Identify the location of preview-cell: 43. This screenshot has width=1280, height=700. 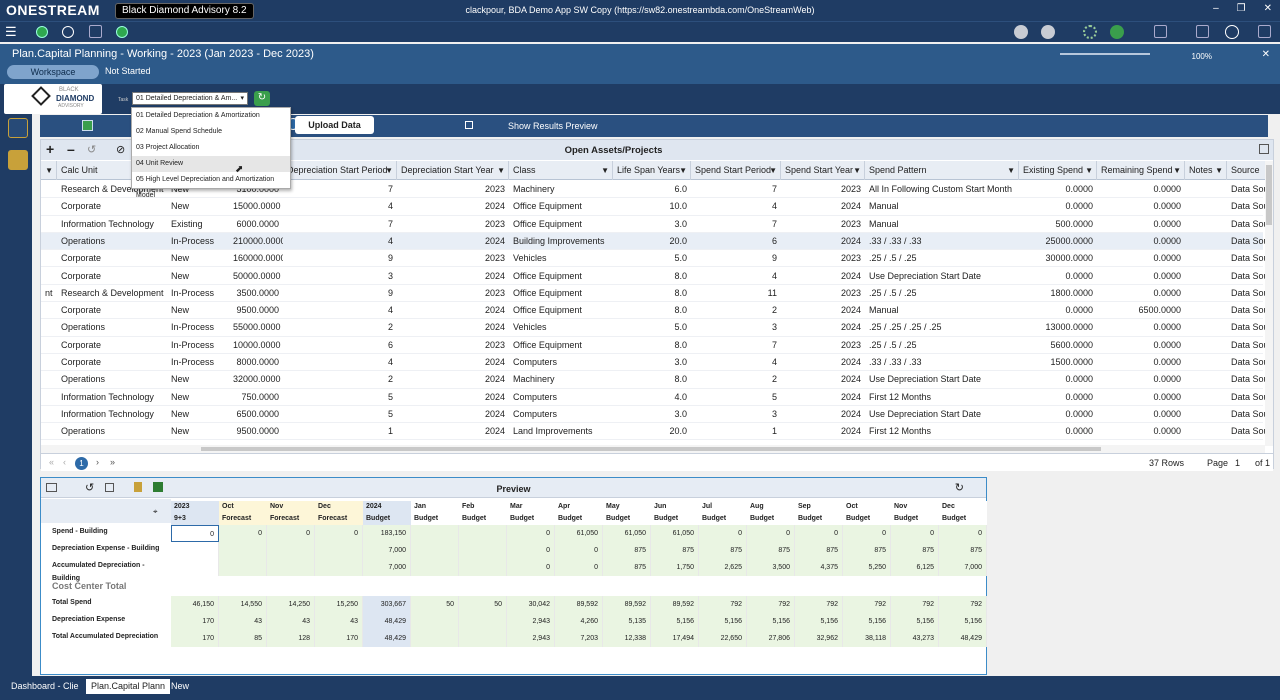
(291, 621).